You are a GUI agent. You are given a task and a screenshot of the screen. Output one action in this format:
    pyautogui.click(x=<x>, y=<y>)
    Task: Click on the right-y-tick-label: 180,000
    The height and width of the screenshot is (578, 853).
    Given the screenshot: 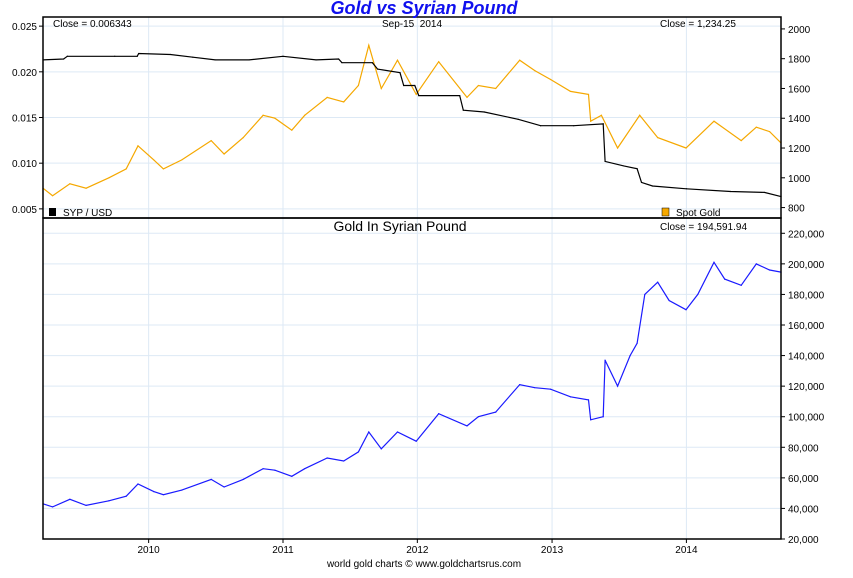 What is the action you would take?
    pyautogui.click(x=806, y=295)
    